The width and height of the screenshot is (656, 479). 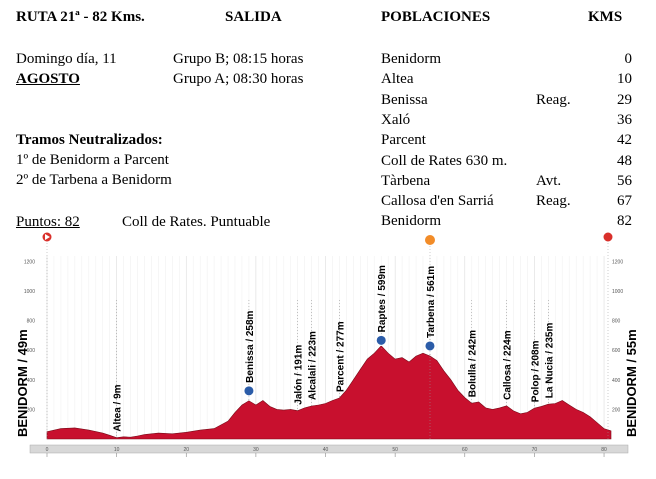 What do you see at coordinates (94, 180) in the screenshot?
I see `neutral-2: 2º de Tarbena a Benidorm` at bounding box center [94, 180].